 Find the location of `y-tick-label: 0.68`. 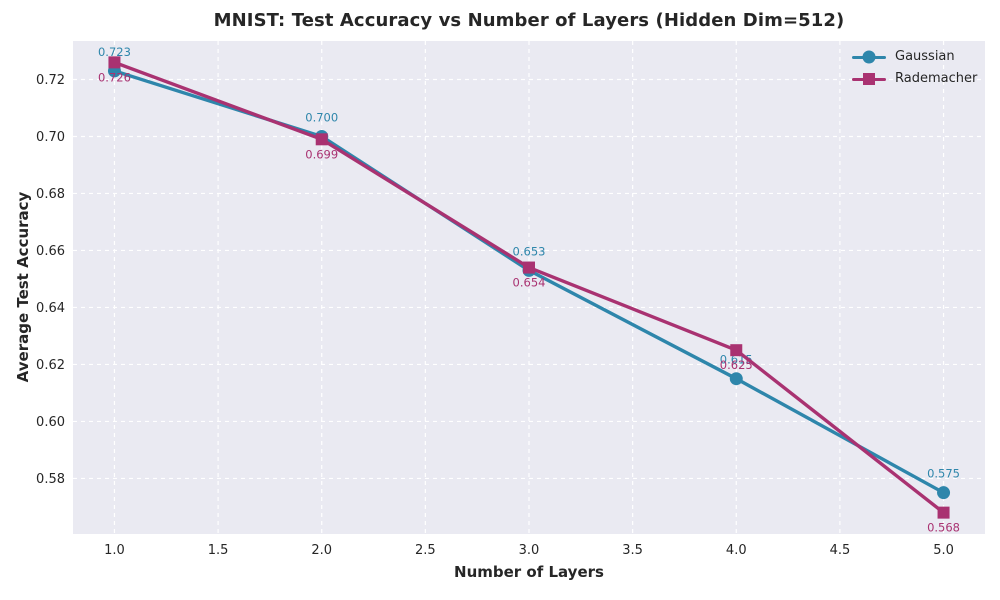

y-tick-label: 0.68 is located at coordinates (50, 194).